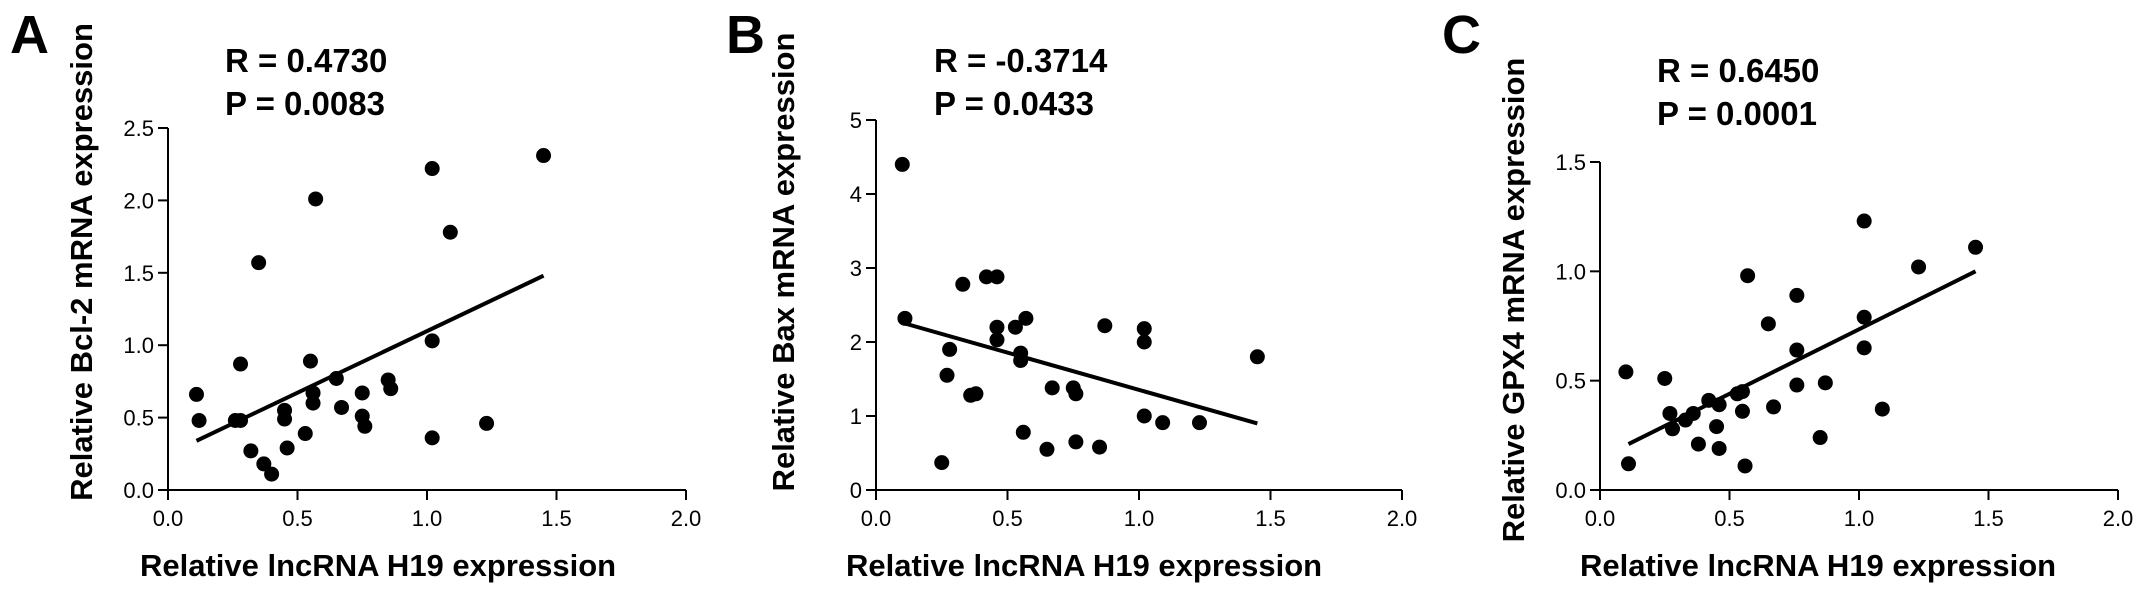 Image resolution: width=2150 pixels, height=606 pixels. What do you see at coordinates (1818, 565) in the screenshot?
I see `x-axis-label-c: Relative lncRNA H19 expression` at bounding box center [1818, 565].